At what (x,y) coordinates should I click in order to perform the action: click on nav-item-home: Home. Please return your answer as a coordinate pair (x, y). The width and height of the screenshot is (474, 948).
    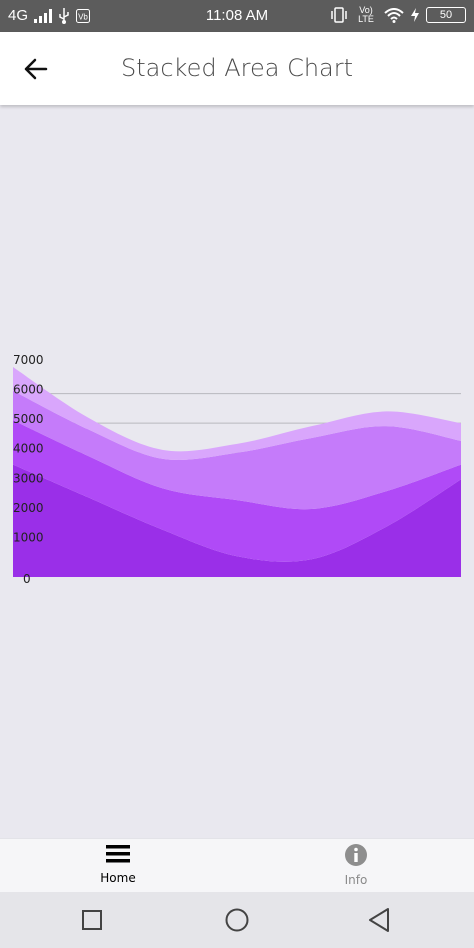
    Looking at the image, I should click on (118, 864).